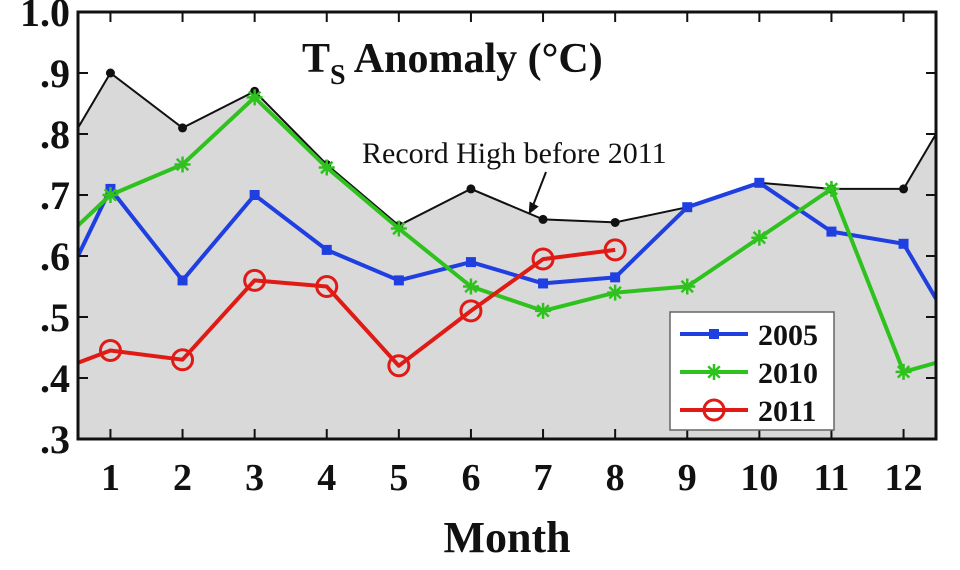 The image size is (960, 570). Describe the element at coordinates (687, 478) in the screenshot. I see `x-tick-label: 9` at that location.